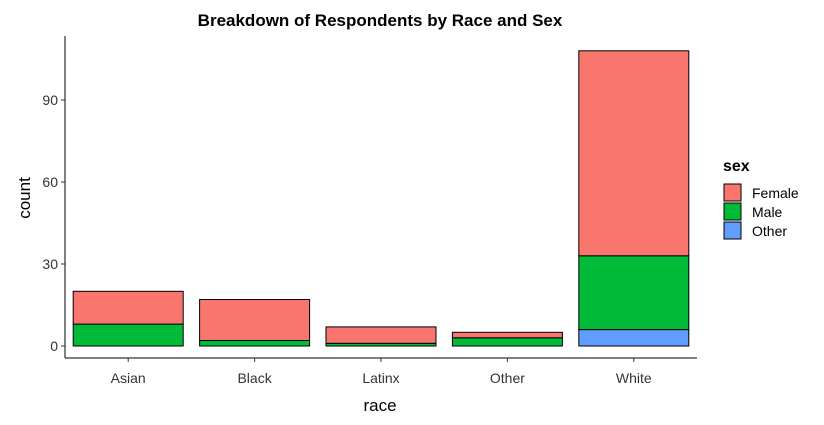  What do you see at coordinates (736, 166) in the screenshot?
I see `legend-title: sex` at bounding box center [736, 166].